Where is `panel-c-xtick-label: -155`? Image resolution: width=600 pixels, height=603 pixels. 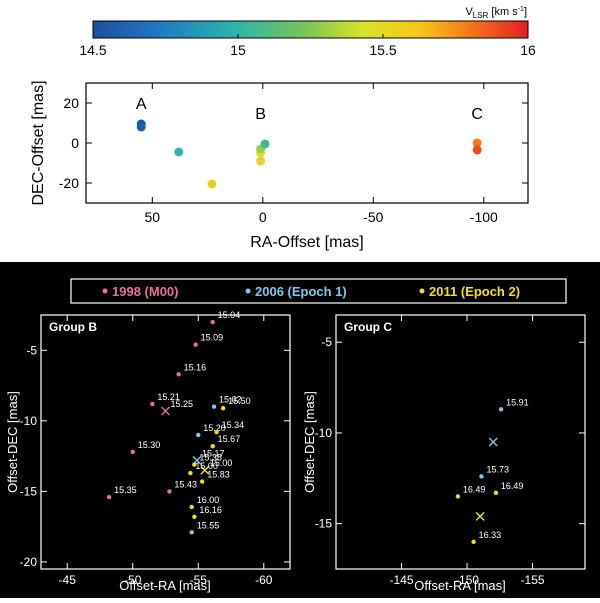
panel-c-xtick-label: -155 is located at coordinates (533, 580).